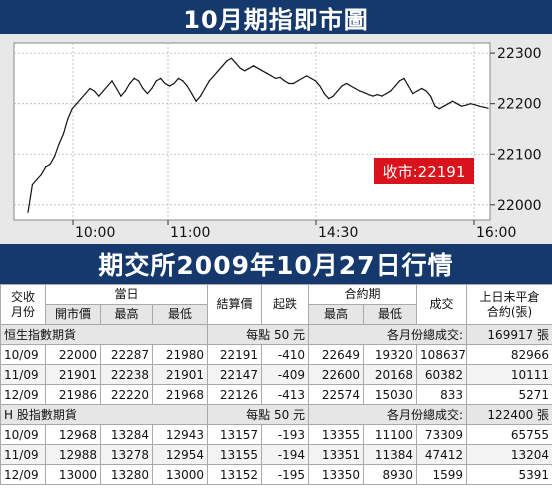 The image size is (552, 496). I want to click on cell-low: 12943, so click(180, 434).